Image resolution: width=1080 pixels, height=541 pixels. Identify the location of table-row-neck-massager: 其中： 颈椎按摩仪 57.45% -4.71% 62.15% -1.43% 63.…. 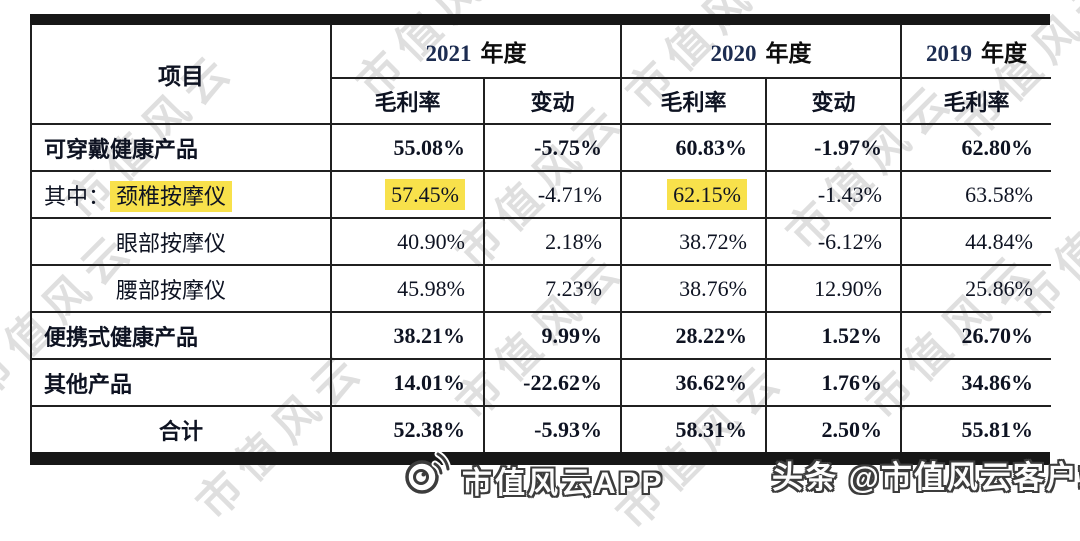
(540, 194).